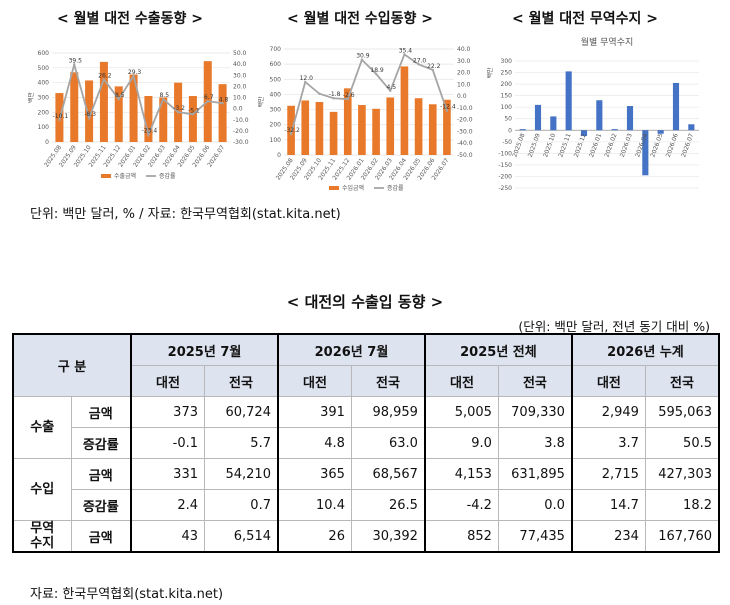 The image size is (730, 605). I want to click on y2-tick-label: 10.0, so click(464, 84).